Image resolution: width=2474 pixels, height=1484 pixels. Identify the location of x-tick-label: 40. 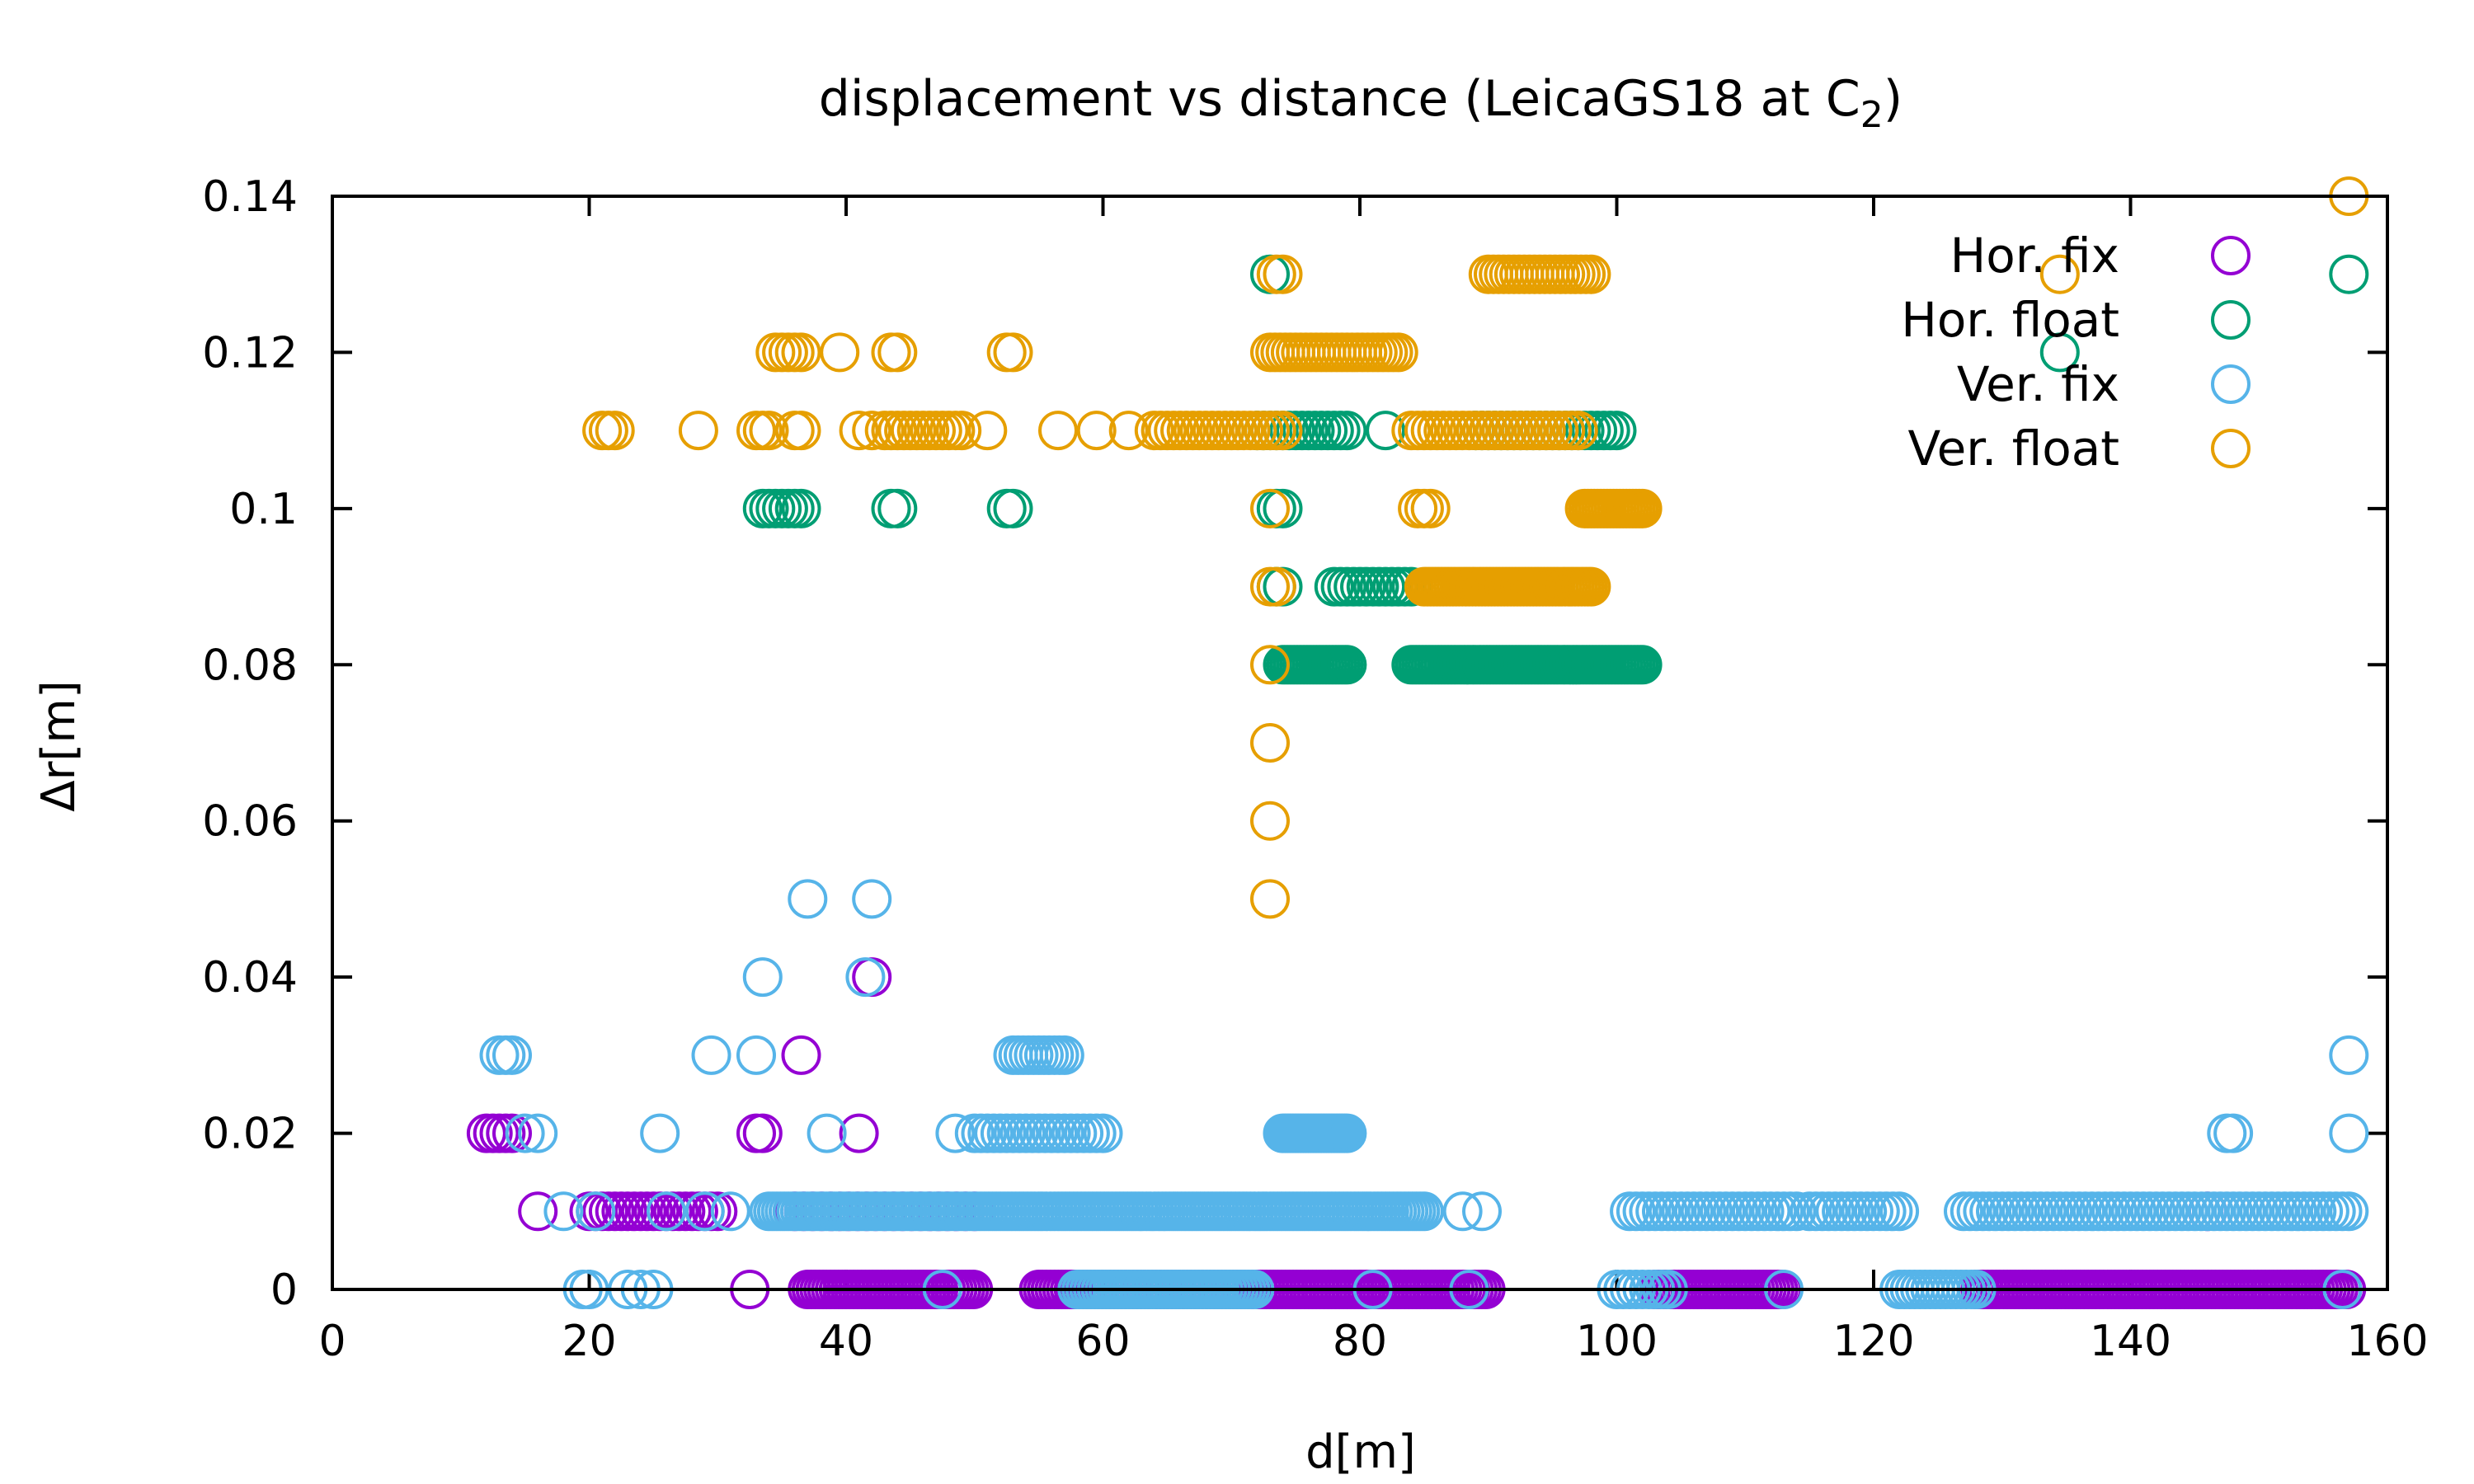
(846, 1341).